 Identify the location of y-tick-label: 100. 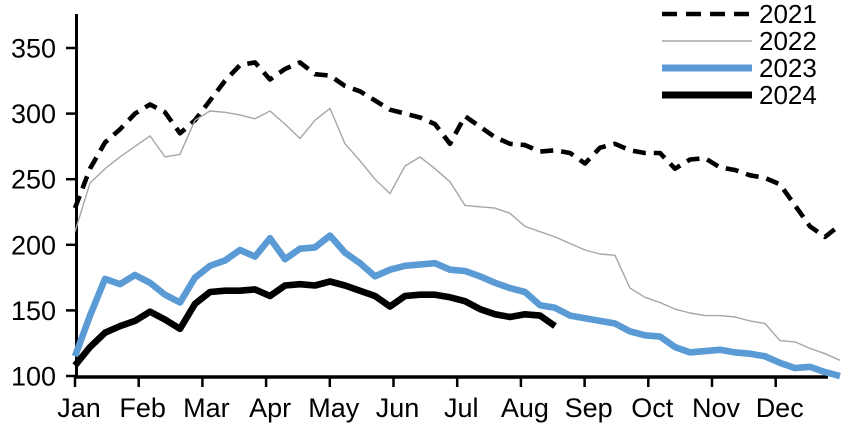
(33, 377).